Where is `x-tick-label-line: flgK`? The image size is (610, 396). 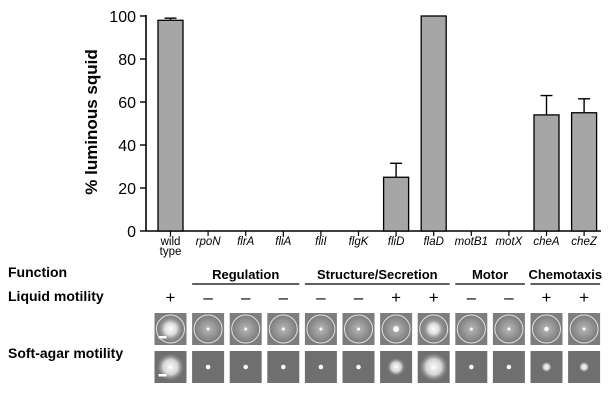 x-tick-label-line: flgK is located at coordinates (359, 242).